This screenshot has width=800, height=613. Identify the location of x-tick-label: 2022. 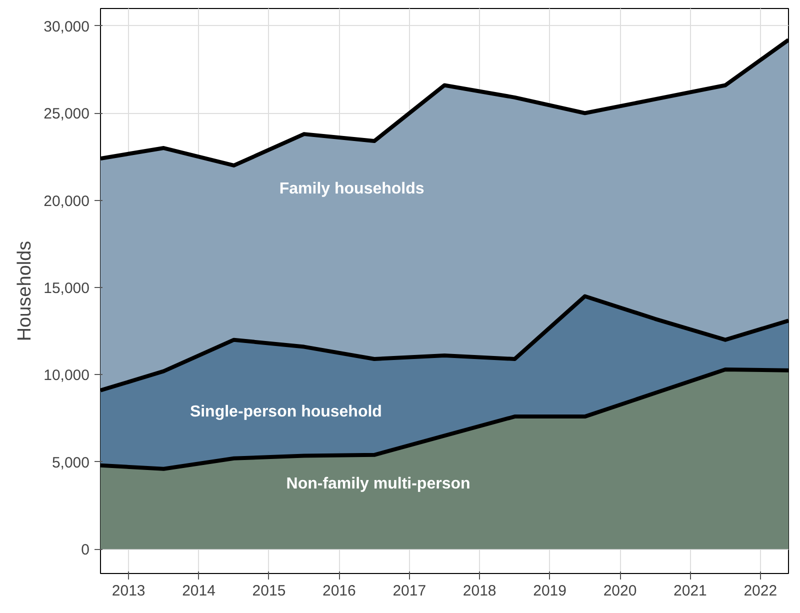
(761, 591).